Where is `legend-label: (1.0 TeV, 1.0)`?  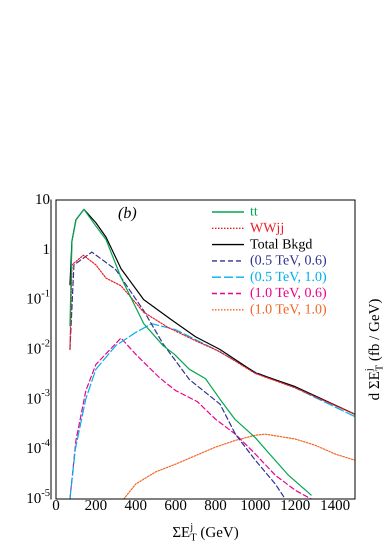
legend-label: (1.0 TeV, 1.0) is located at coordinates (289, 310).